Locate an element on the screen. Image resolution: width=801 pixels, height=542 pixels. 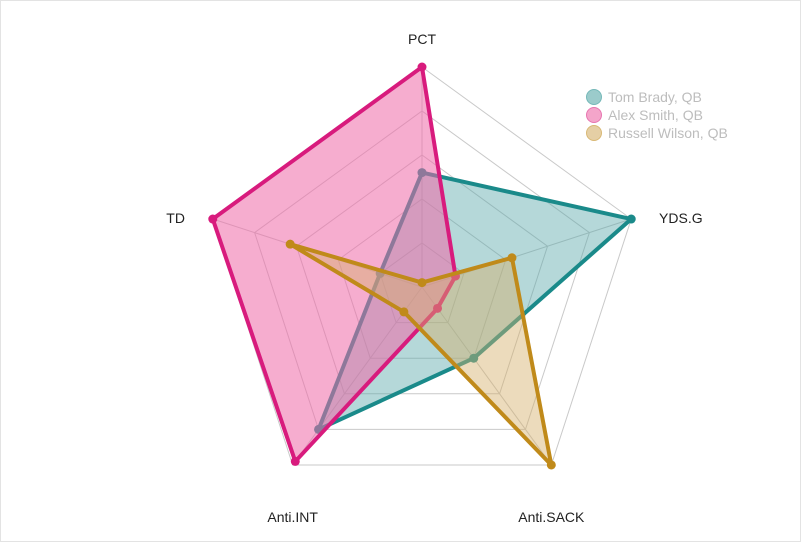
legend-label: Tom Brady, QB is located at coordinates (655, 97).